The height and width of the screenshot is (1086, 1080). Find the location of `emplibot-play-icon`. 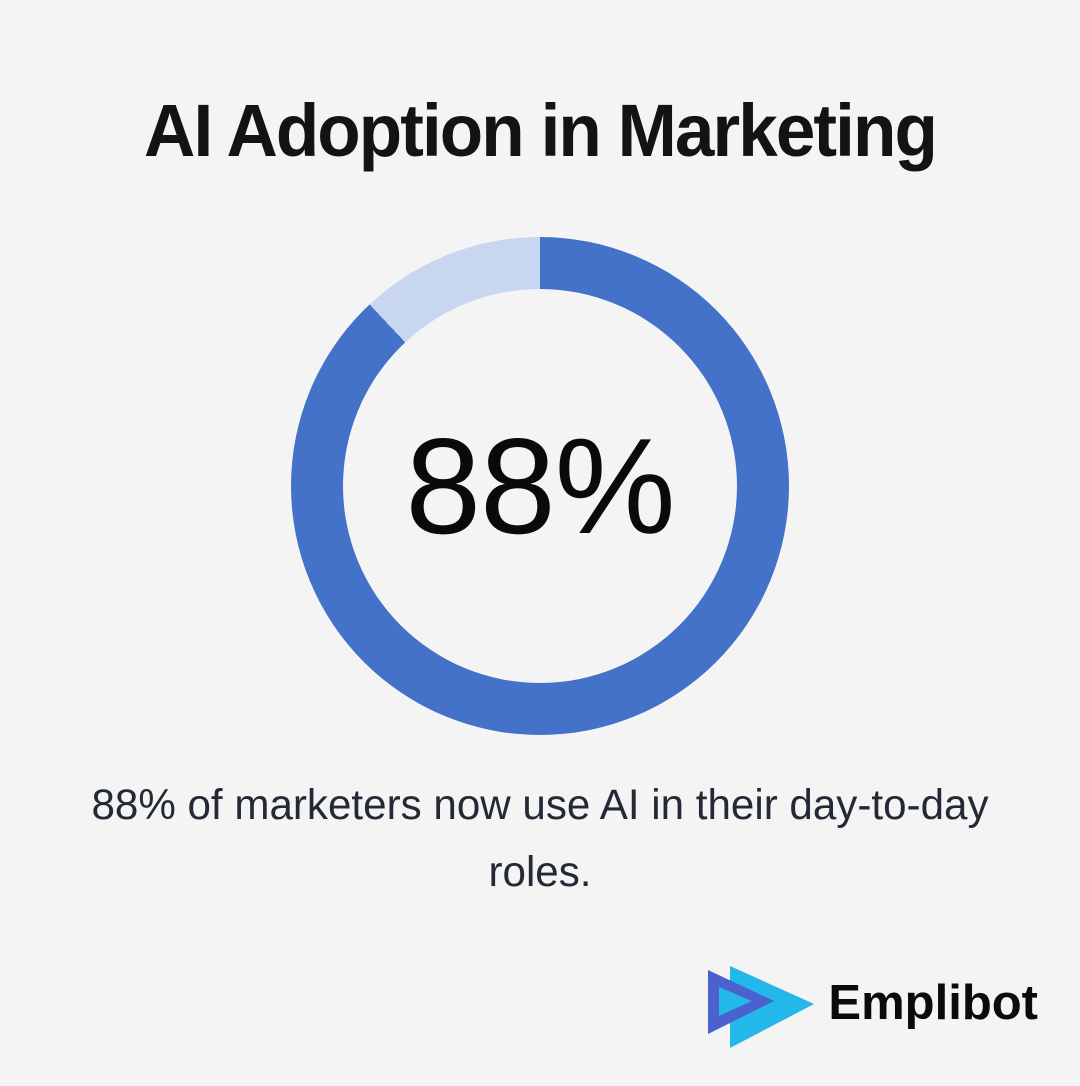

emplibot-play-icon is located at coordinates (761, 1007).